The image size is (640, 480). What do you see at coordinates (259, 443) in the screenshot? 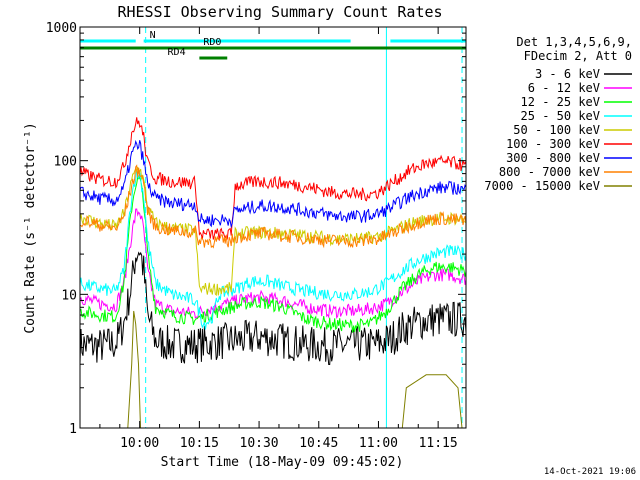
I see `x-tick-label-2: 10:30` at bounding box center [259, 443].